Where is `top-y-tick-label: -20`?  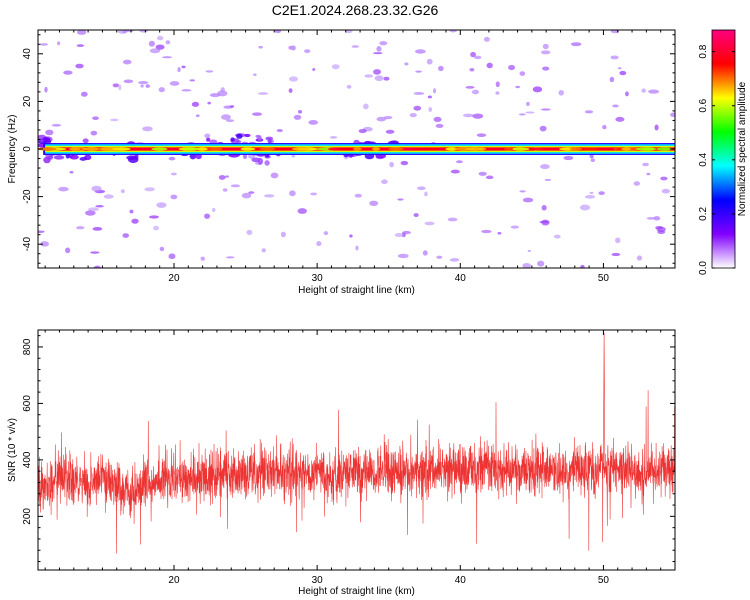 top-y-tick-label: -20 is located at coordinates (27, 196).